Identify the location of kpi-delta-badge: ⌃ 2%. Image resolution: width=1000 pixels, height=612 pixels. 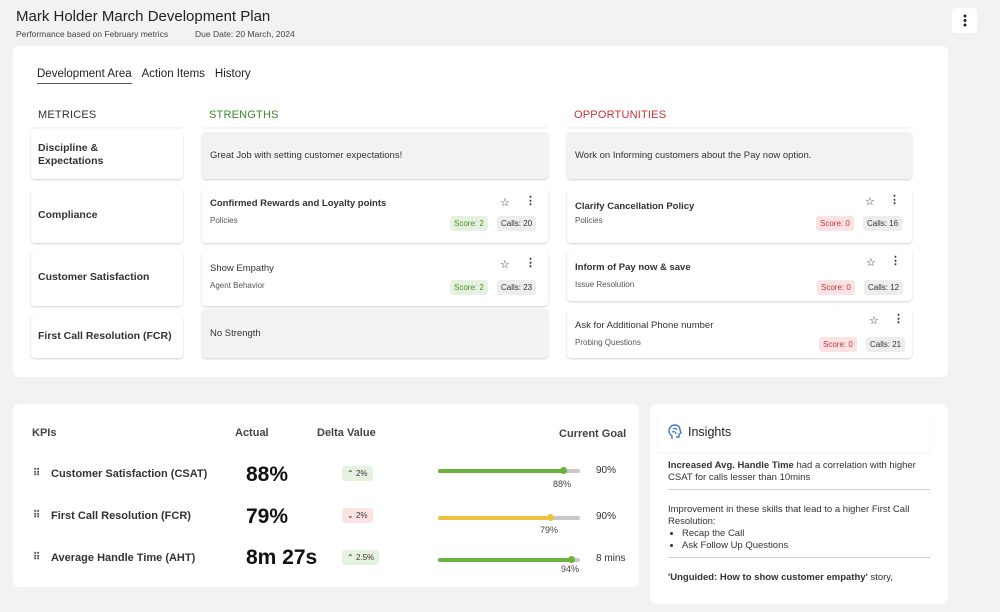
(357, 473).